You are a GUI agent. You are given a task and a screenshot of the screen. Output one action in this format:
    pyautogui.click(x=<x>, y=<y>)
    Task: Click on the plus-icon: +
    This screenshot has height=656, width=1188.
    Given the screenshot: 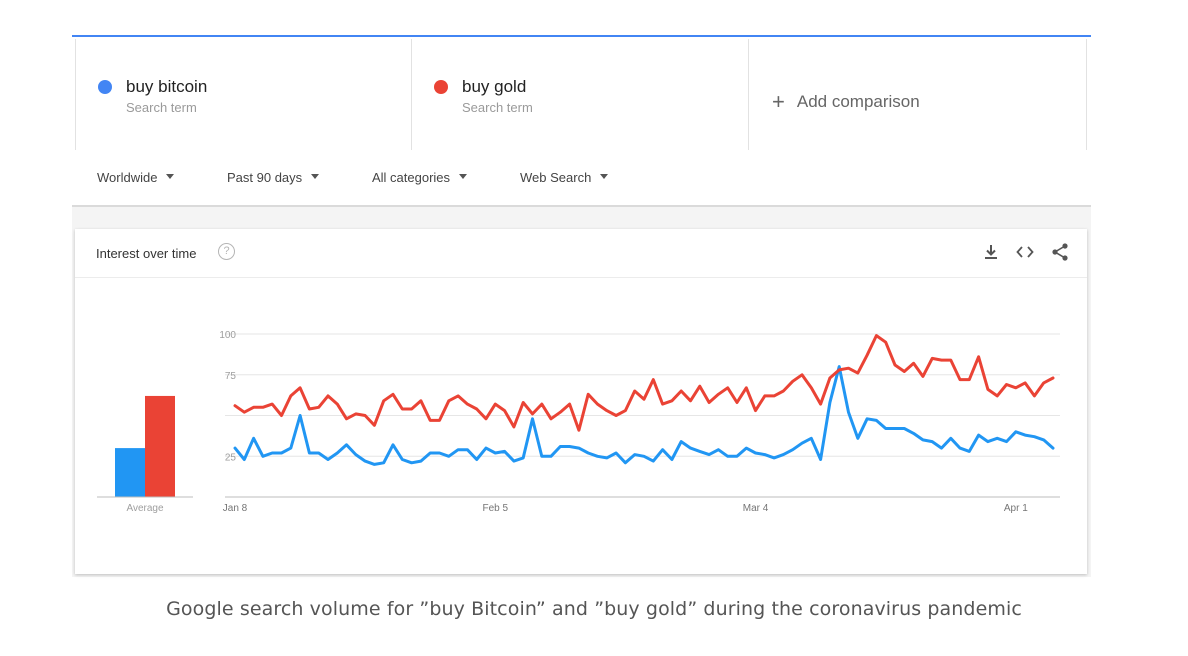 What is the action you would take?
    pyautogui.click(x=778, y=101)
    